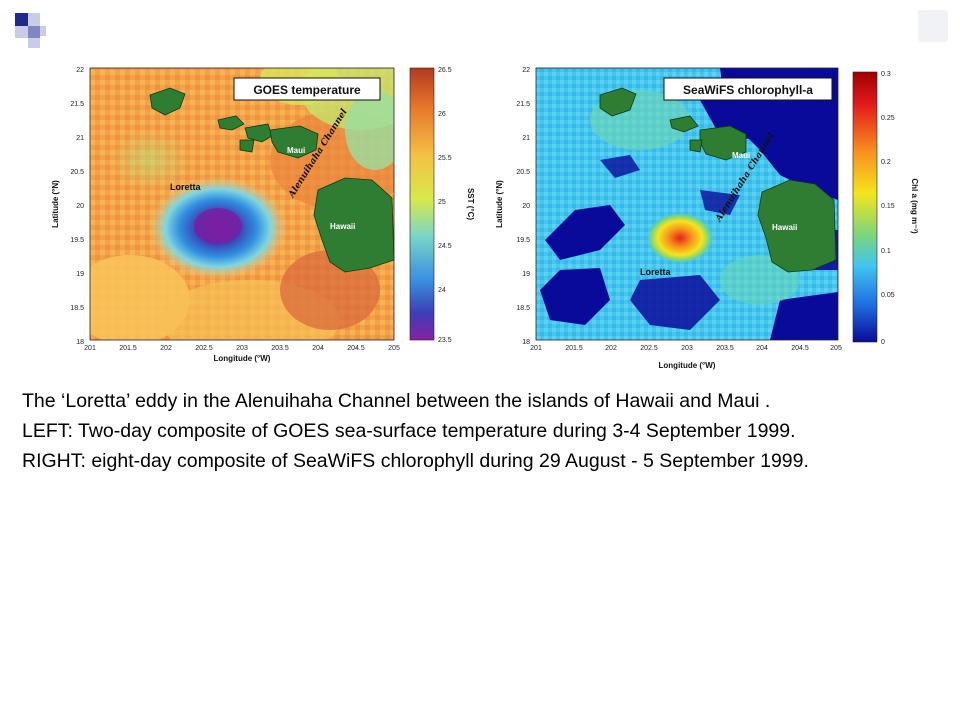 The height and width of the screenshot is (720, 960). Describe the element at coordinates (888, 118) in the screenshot. I see `colorbar-tick: 0.25` at that location.